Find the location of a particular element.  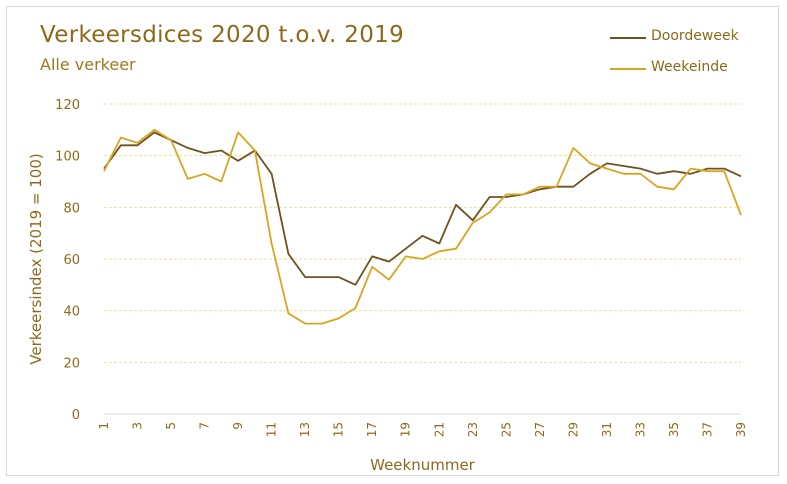

y-tick-label: 80 is located at coordinates (71, 208).